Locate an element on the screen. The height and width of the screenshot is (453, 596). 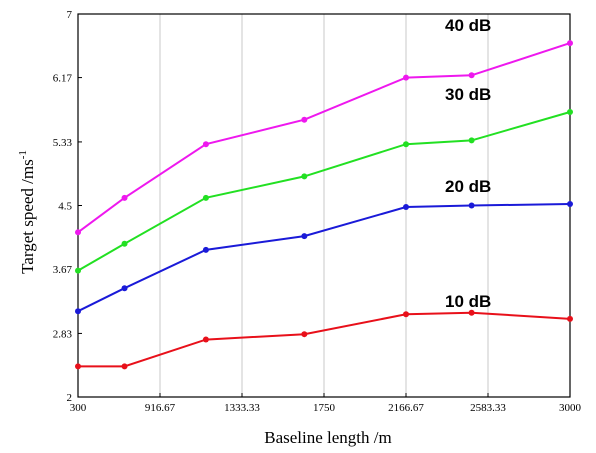
x-axis-title: Baseline length /m is located at coordinates (327, 437).